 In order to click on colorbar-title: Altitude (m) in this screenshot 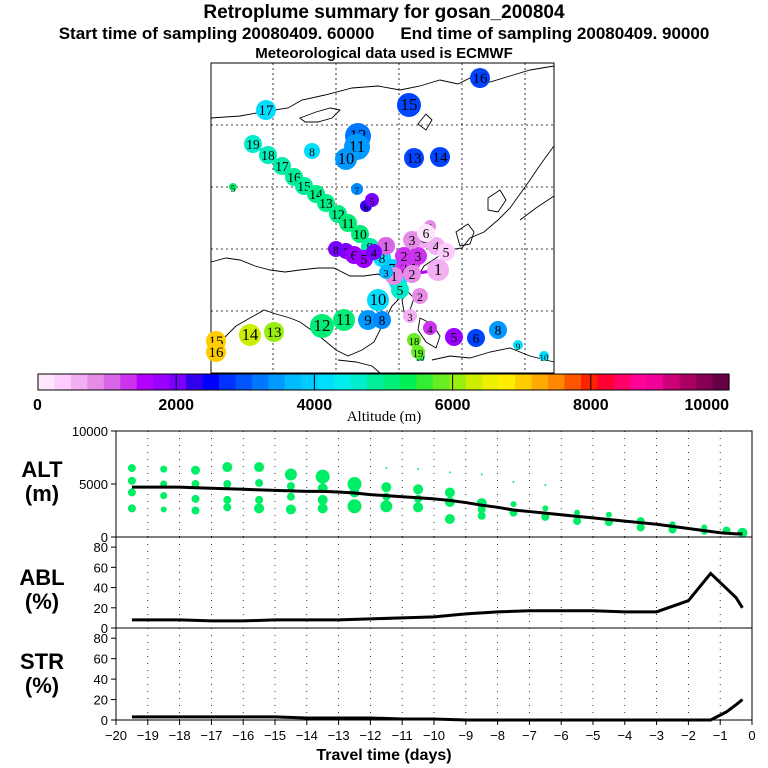, I will do `click(384, 417)`.